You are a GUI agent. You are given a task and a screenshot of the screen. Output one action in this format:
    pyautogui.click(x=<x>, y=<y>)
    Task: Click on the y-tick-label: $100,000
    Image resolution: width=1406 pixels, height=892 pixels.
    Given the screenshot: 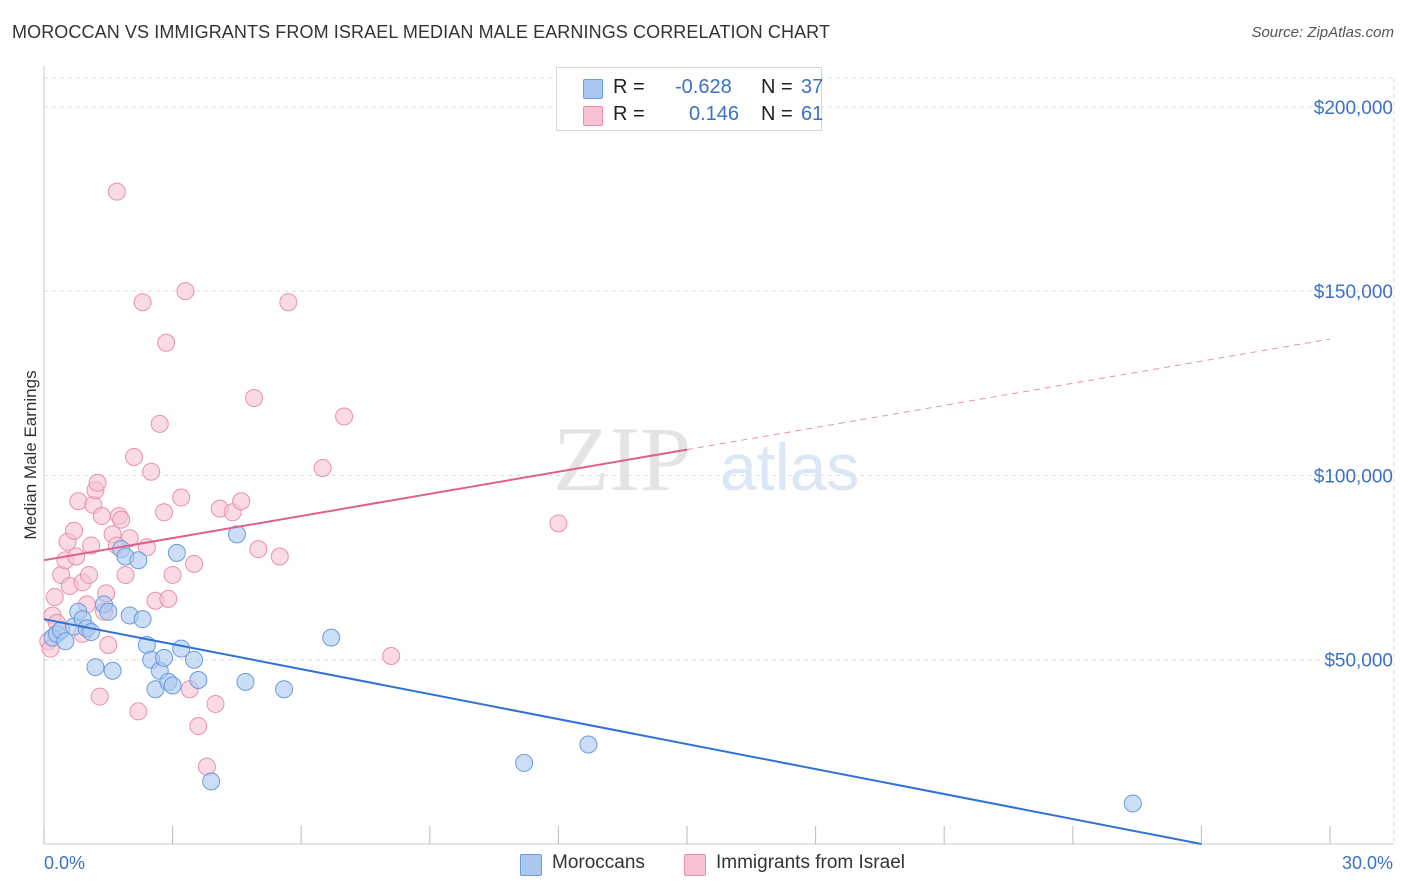 What is the action you would take?
    pyautogui.click(x=1353, y=476)
    